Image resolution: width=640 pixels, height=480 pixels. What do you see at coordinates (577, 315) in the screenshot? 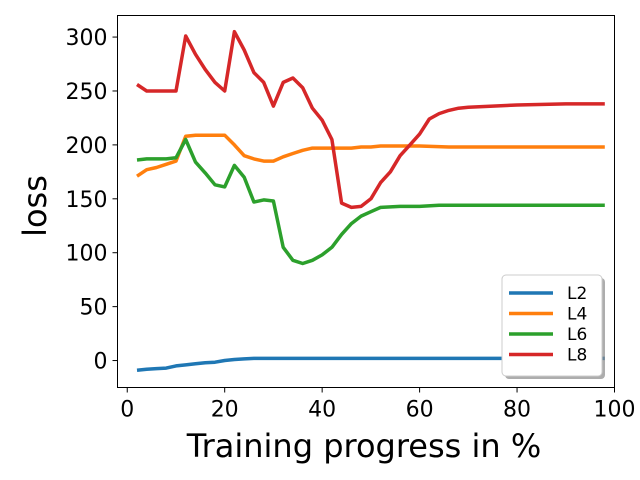
I see `legend-label-l4: L4` at bounding box center [577, 315].